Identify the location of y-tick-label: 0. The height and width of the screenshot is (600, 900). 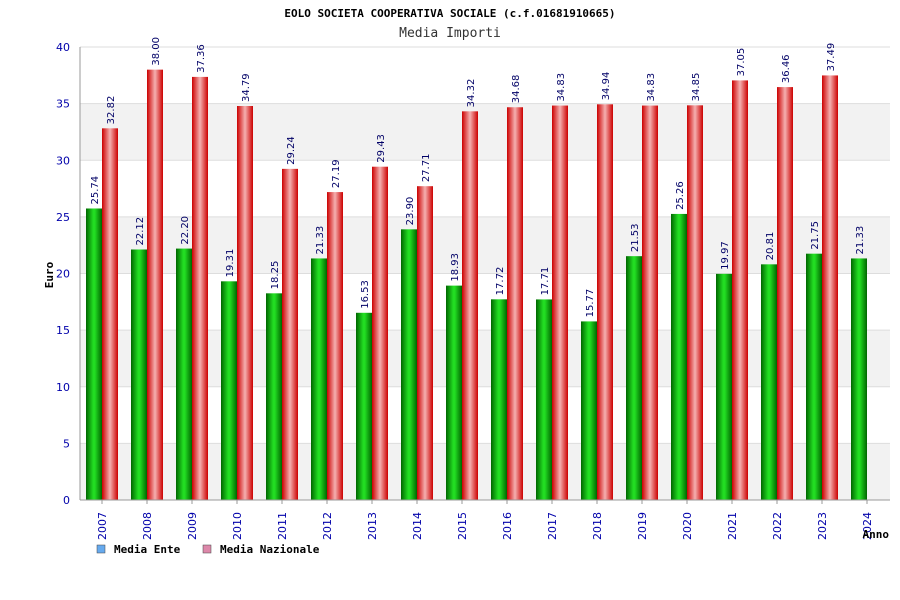
(66, 500).